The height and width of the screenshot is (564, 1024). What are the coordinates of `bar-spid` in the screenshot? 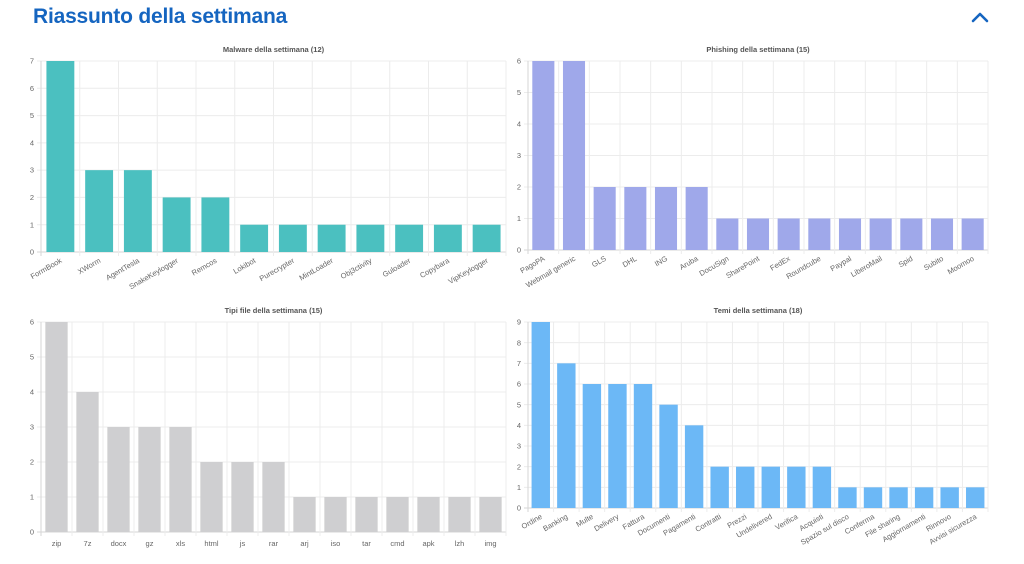 It's located at (911, 234).